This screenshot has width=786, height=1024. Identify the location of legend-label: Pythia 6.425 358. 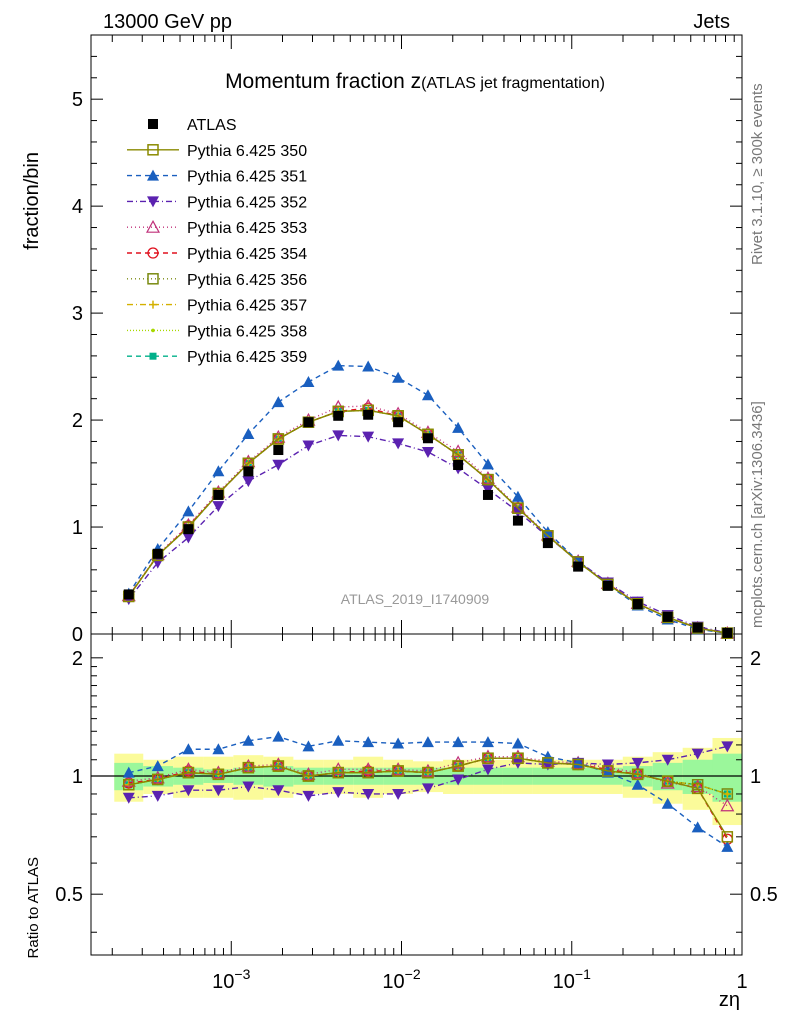
(247, 331).